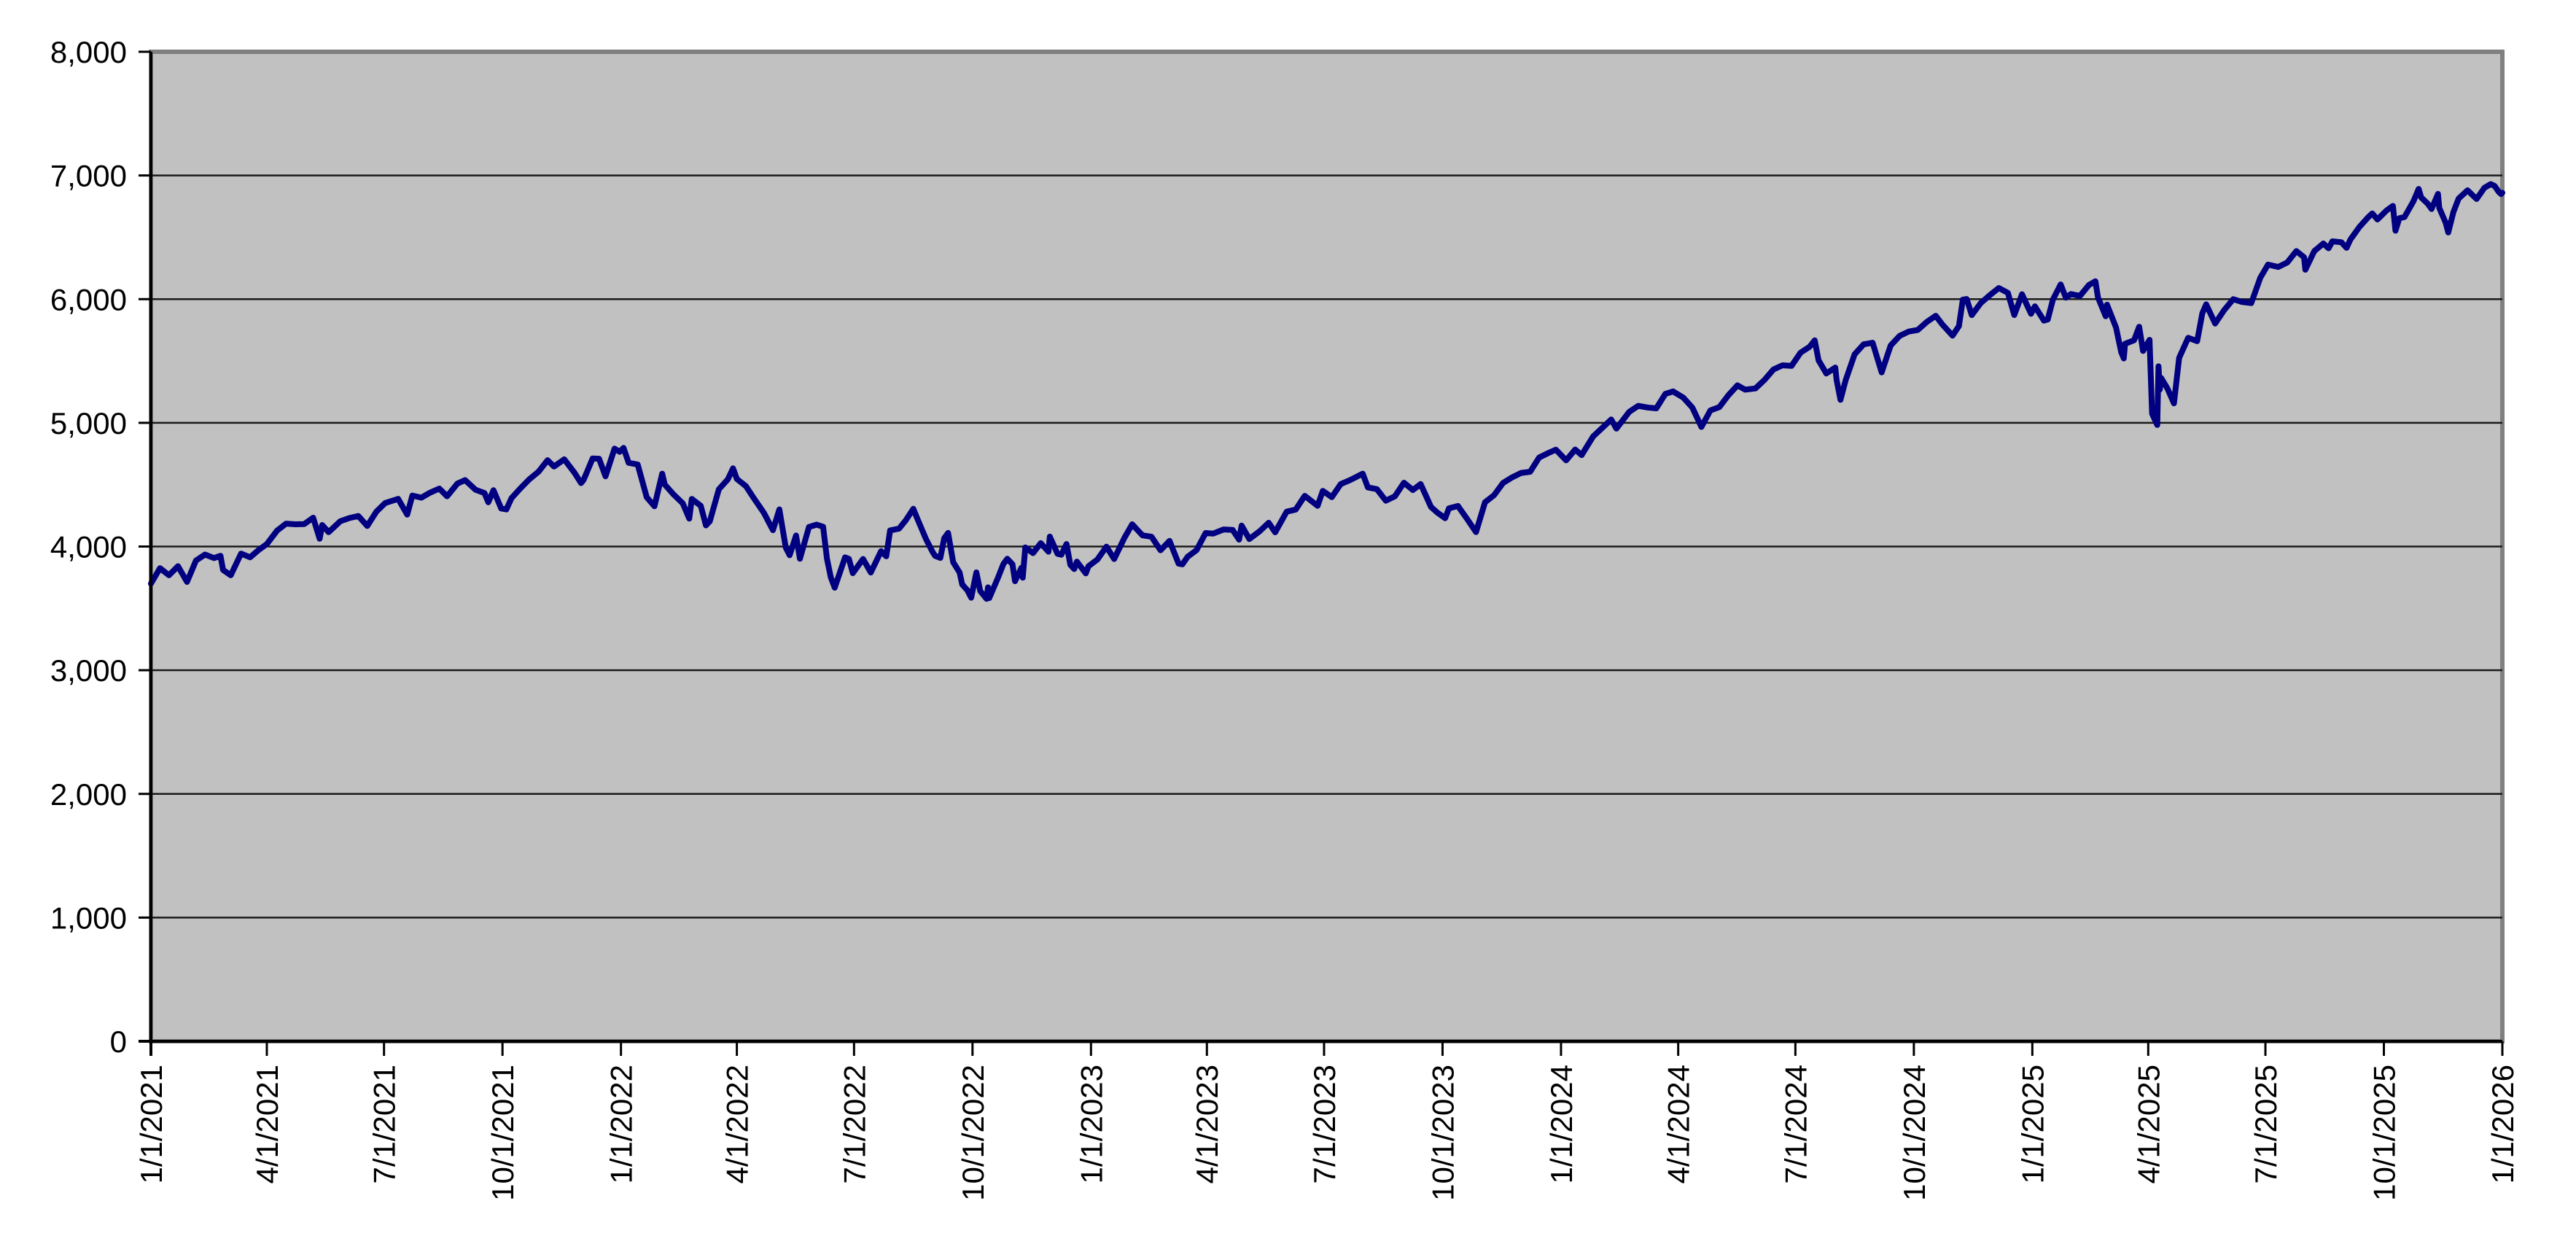  What do you see at coordinates (1091, 1124) in the screenshot?
I see `x-tick-label: 1/1/2023` at bounding box center [1091, 1124].